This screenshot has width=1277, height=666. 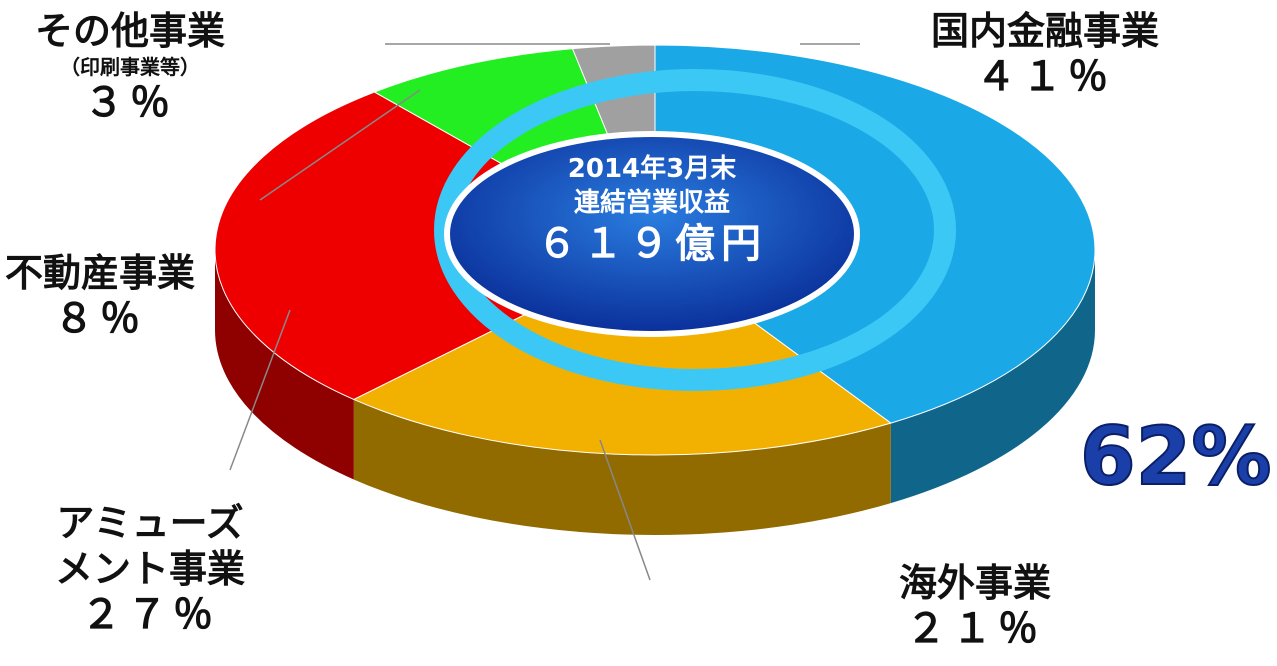 I want to click on center-label: 2014年3月末 連結営業収益 ６１９億円, so click(x=652, y=210).